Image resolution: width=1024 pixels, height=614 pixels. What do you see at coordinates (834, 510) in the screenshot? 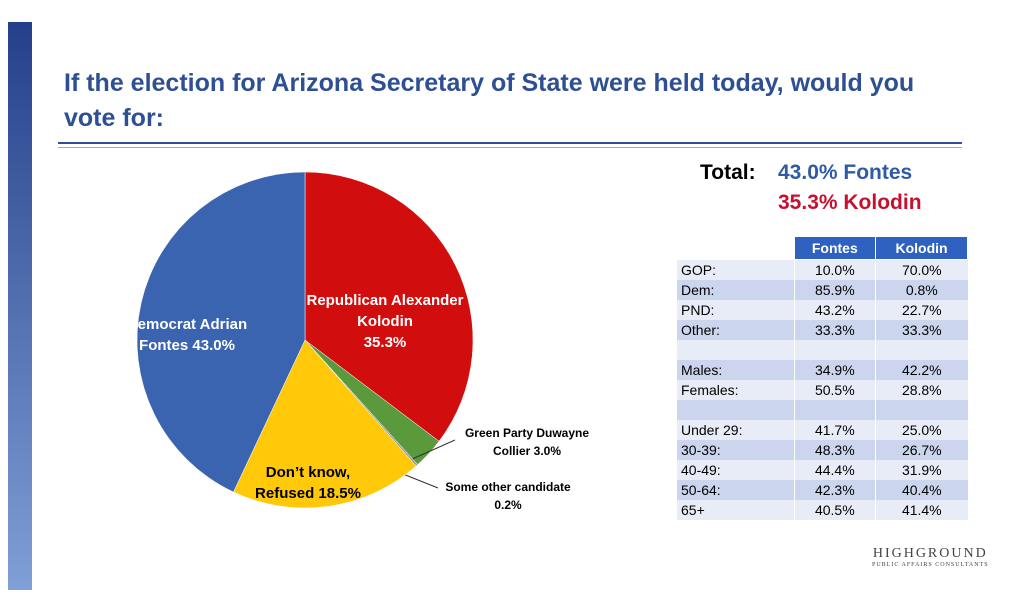
I see `value-cell: 40.5%` at bounding box center [834, 510].